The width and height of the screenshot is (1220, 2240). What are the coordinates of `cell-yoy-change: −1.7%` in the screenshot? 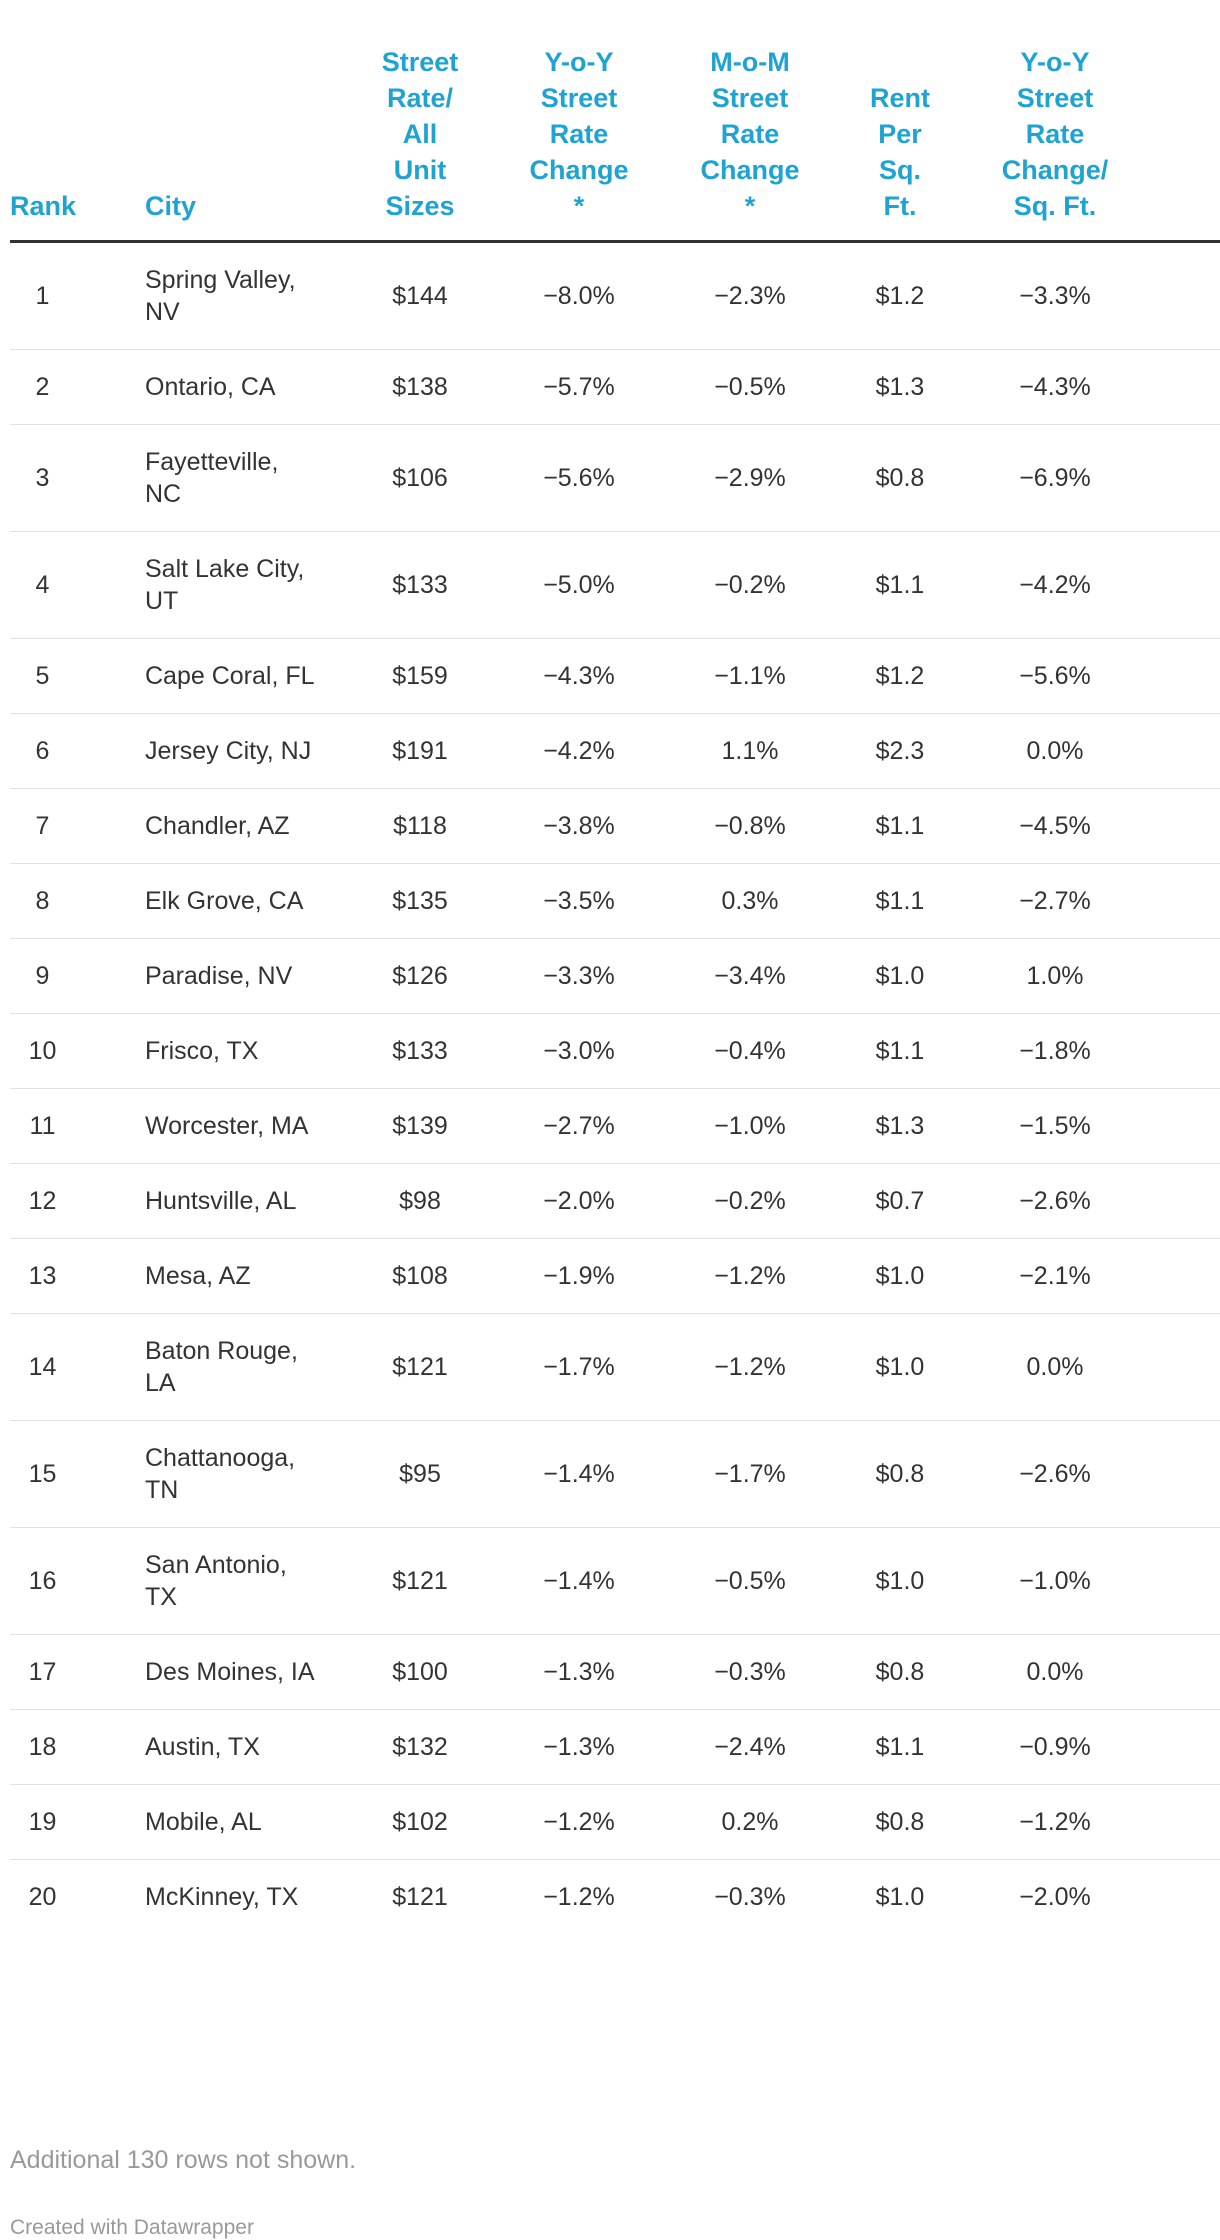 It's located at (579, 1367).